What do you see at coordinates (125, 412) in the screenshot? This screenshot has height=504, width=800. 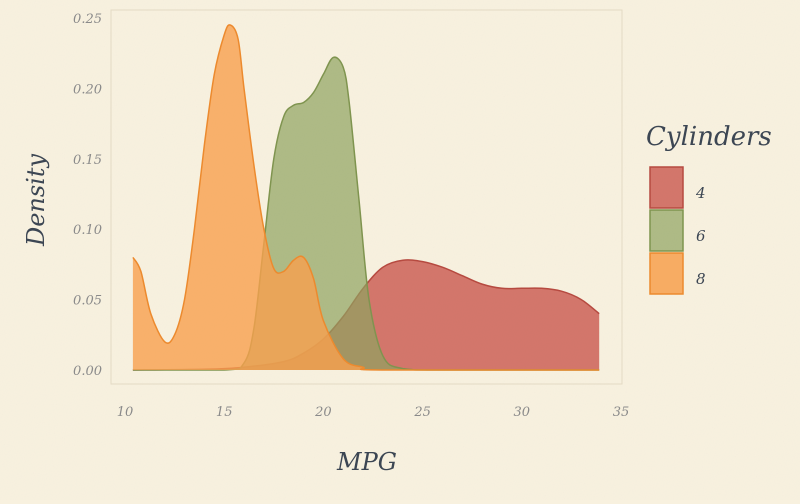 I see `x-tick-label: 10` at bounding box center [125, 412].